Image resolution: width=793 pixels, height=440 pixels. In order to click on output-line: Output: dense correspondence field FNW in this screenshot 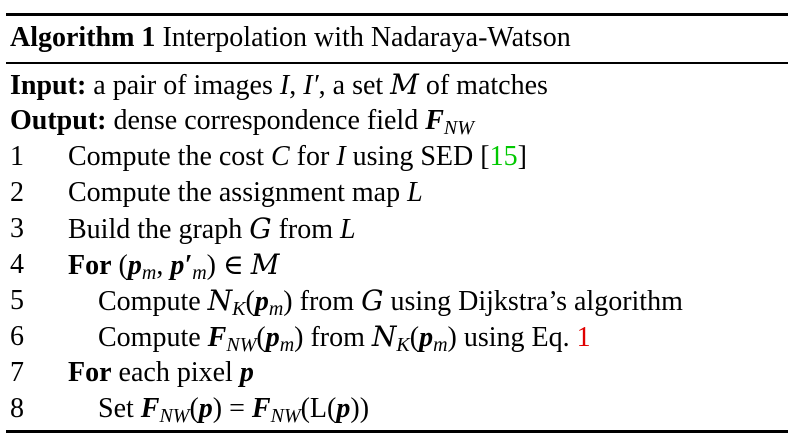, I will do `click(242, 124)`.